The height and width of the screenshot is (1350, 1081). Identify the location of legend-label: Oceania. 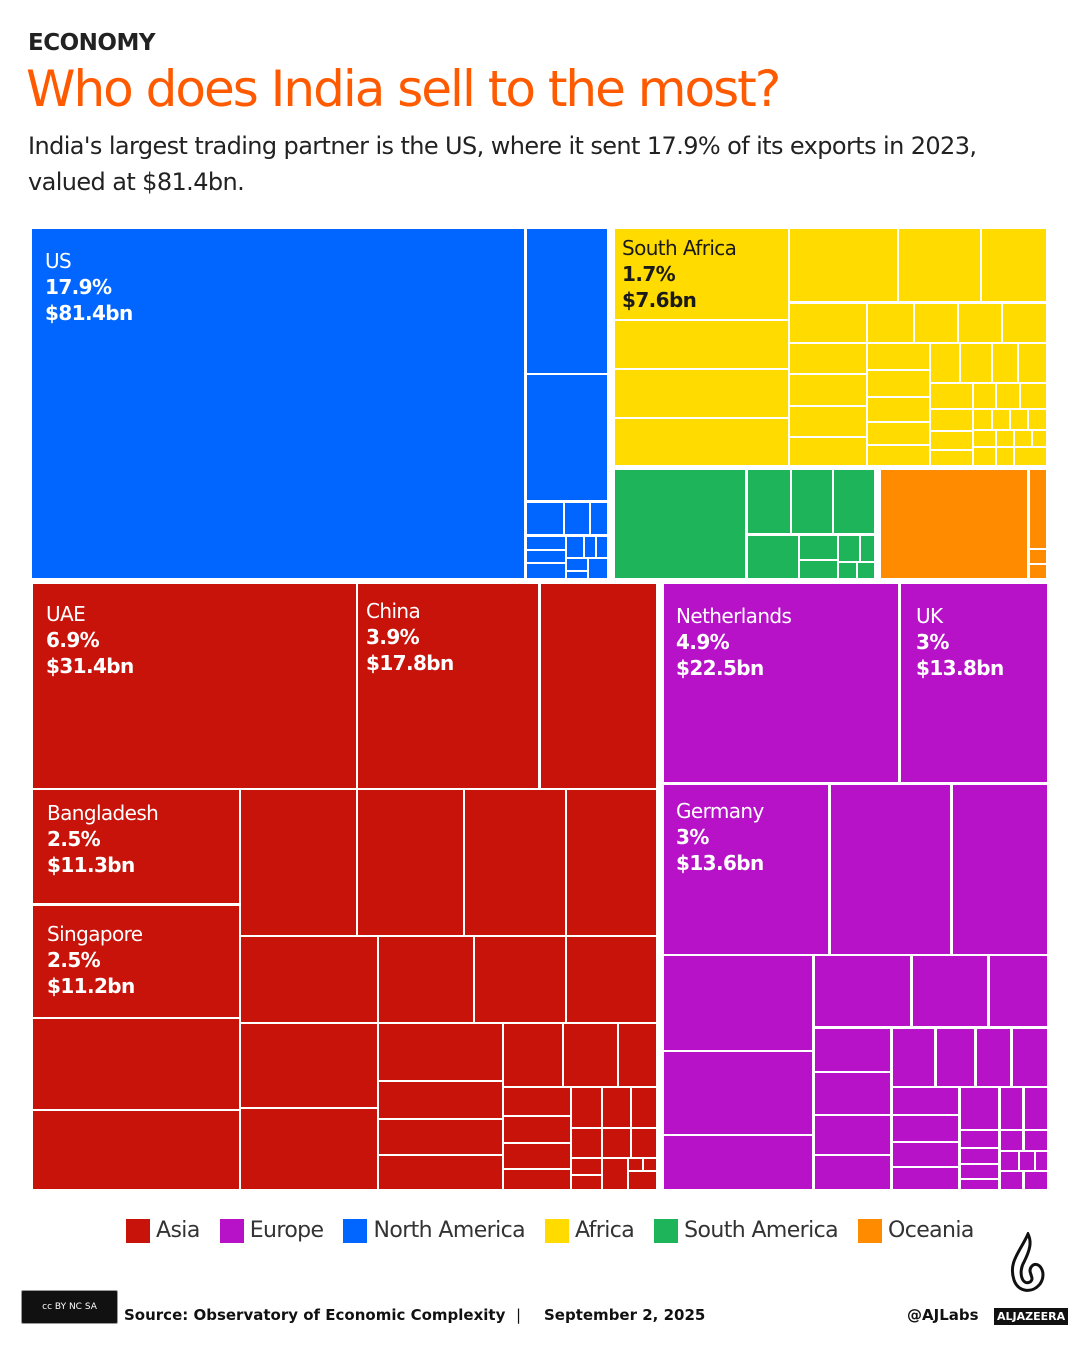
(931, 1230).